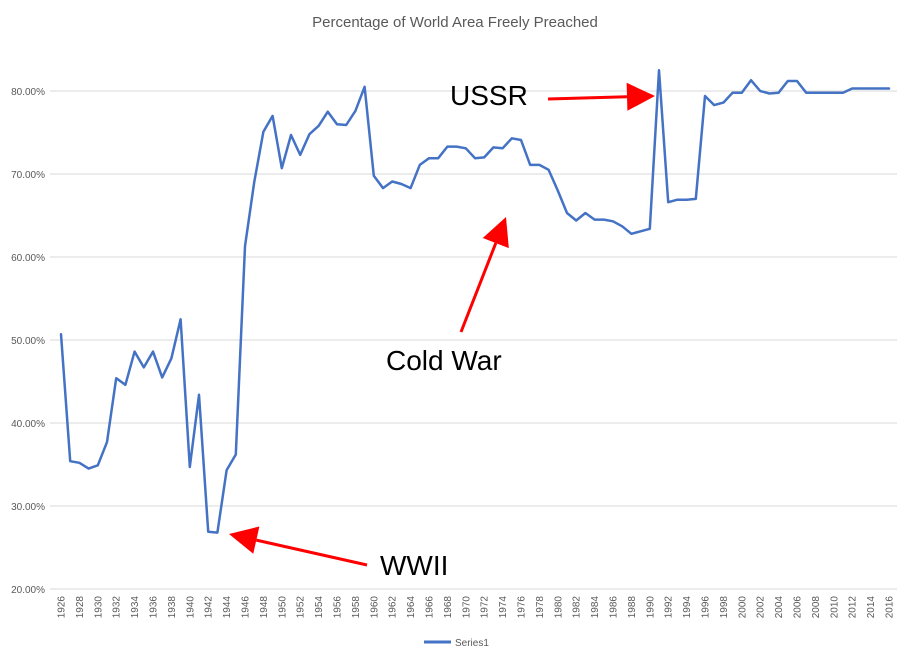  What do you see at coordinates (890, 607) in the screenshot?
I see `x-tick-label: 2016` at bounding box center [890, 607].